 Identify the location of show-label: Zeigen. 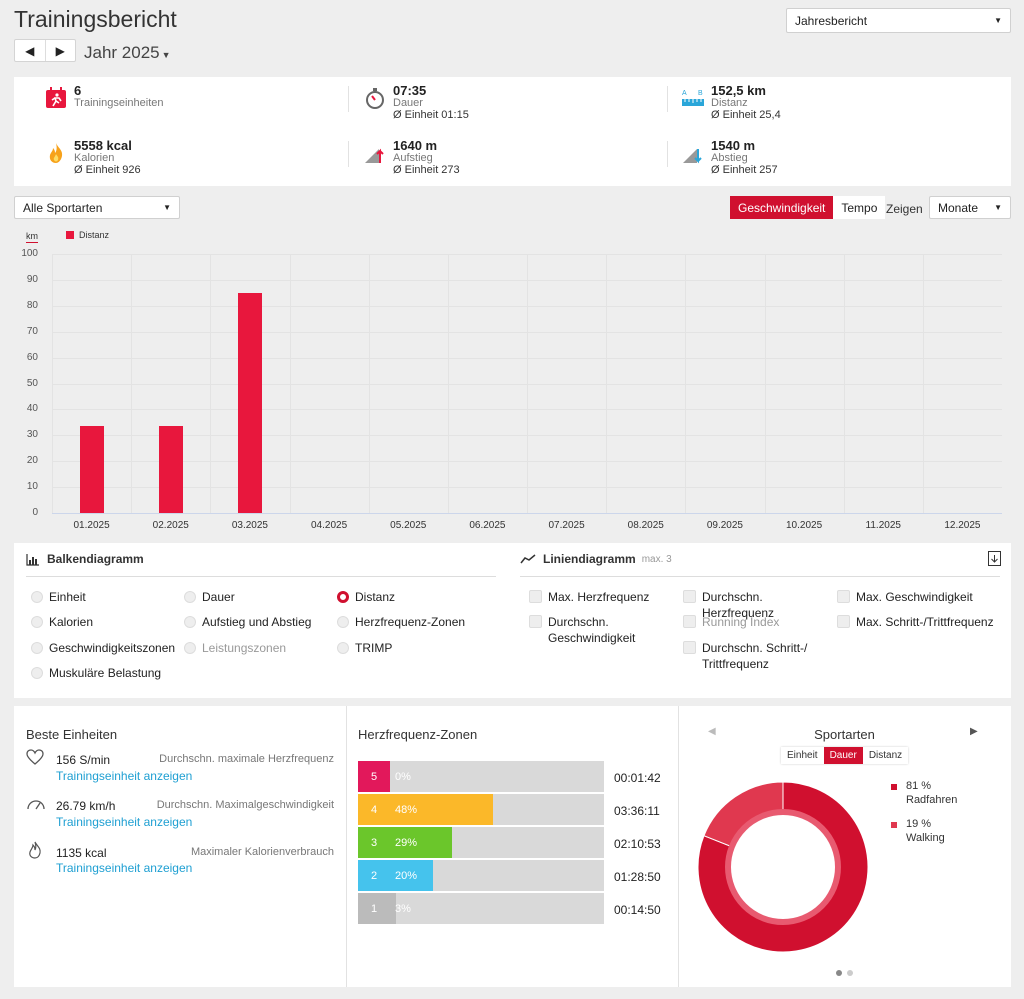
(904, 209).